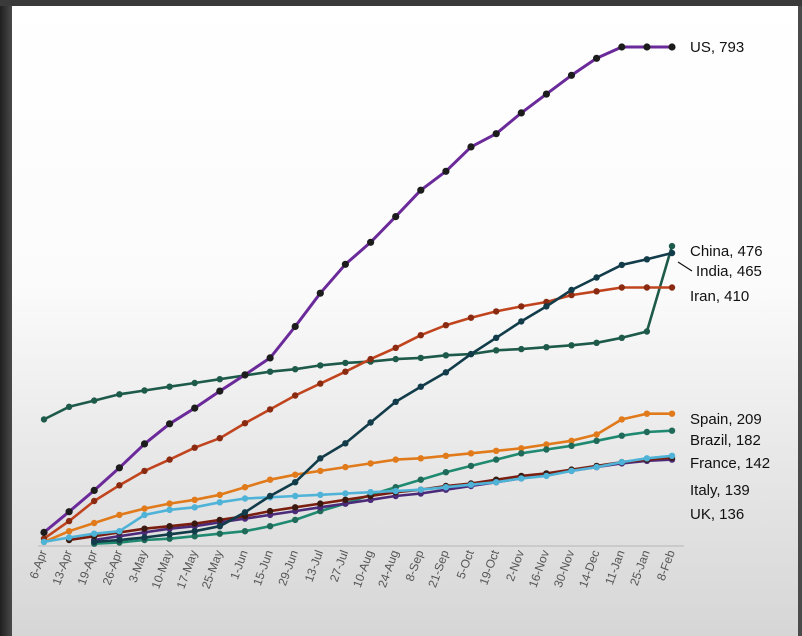  I want to click on x-tick-label: 8-Feb, so click(666, 565).